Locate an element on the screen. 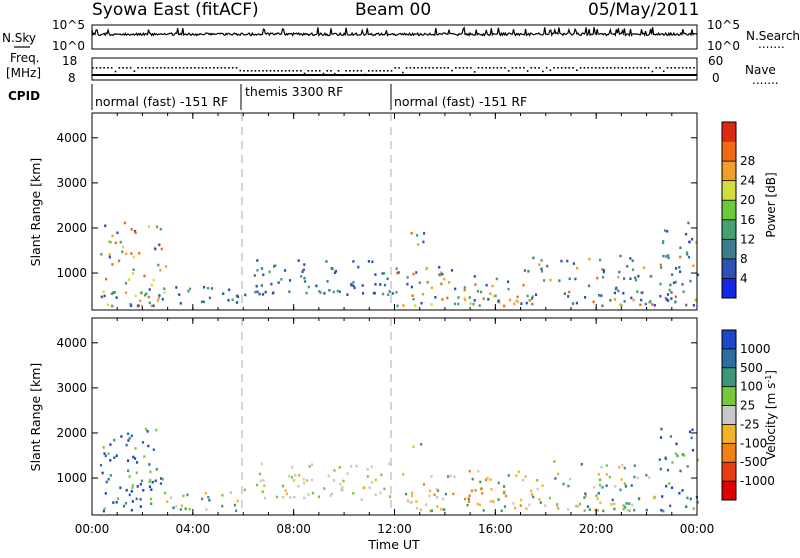  cpid-segment-1: normal (fast) -151 RF is located at coordinates (161, 101).